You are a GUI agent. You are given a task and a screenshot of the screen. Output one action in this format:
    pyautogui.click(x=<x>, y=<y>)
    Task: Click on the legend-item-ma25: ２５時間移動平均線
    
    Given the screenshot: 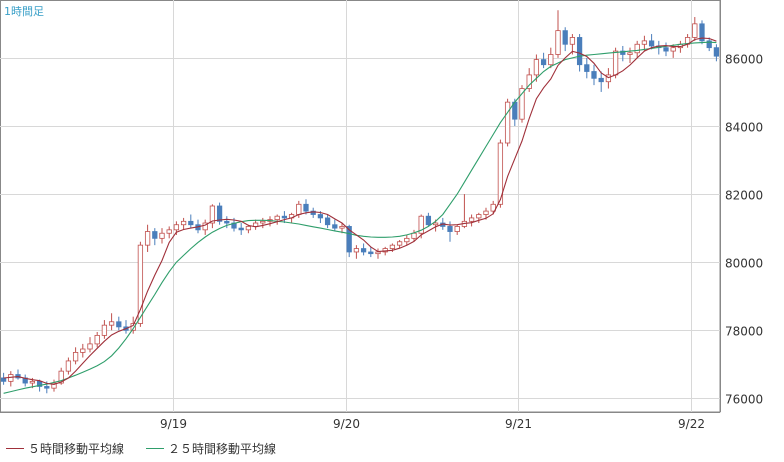 What is the action you would take?
    pyautogui.click(x=211, y=448)
    